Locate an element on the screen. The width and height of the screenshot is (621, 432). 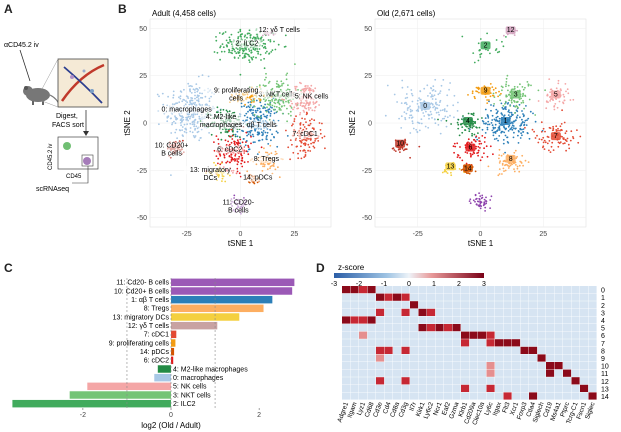
column-label: Ncr1 is located at coordinates (437, 409).